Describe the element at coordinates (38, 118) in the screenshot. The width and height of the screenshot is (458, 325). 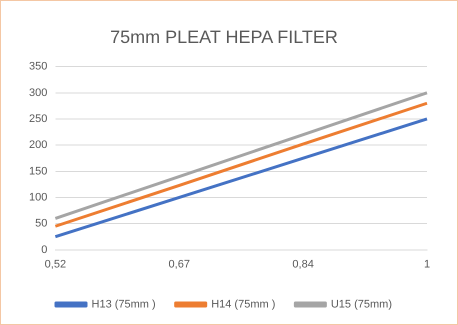
I see `y-tick-label: 250` at that location.